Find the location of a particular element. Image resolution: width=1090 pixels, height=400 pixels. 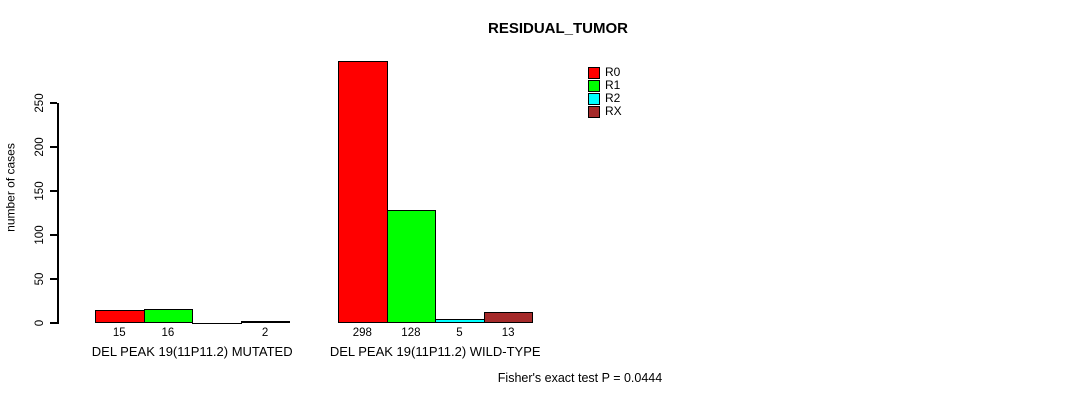

legend-label: R1 is located at coordinates (613, 85).